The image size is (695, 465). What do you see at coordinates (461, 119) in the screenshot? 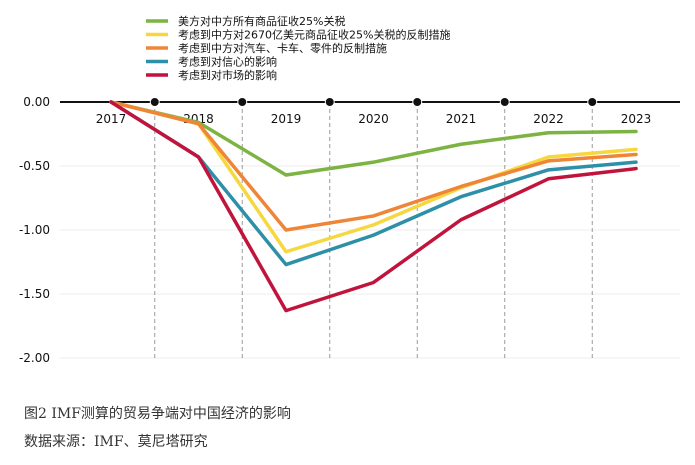
I see `x-tick-label: 2021` at bounding box center [461, 119].